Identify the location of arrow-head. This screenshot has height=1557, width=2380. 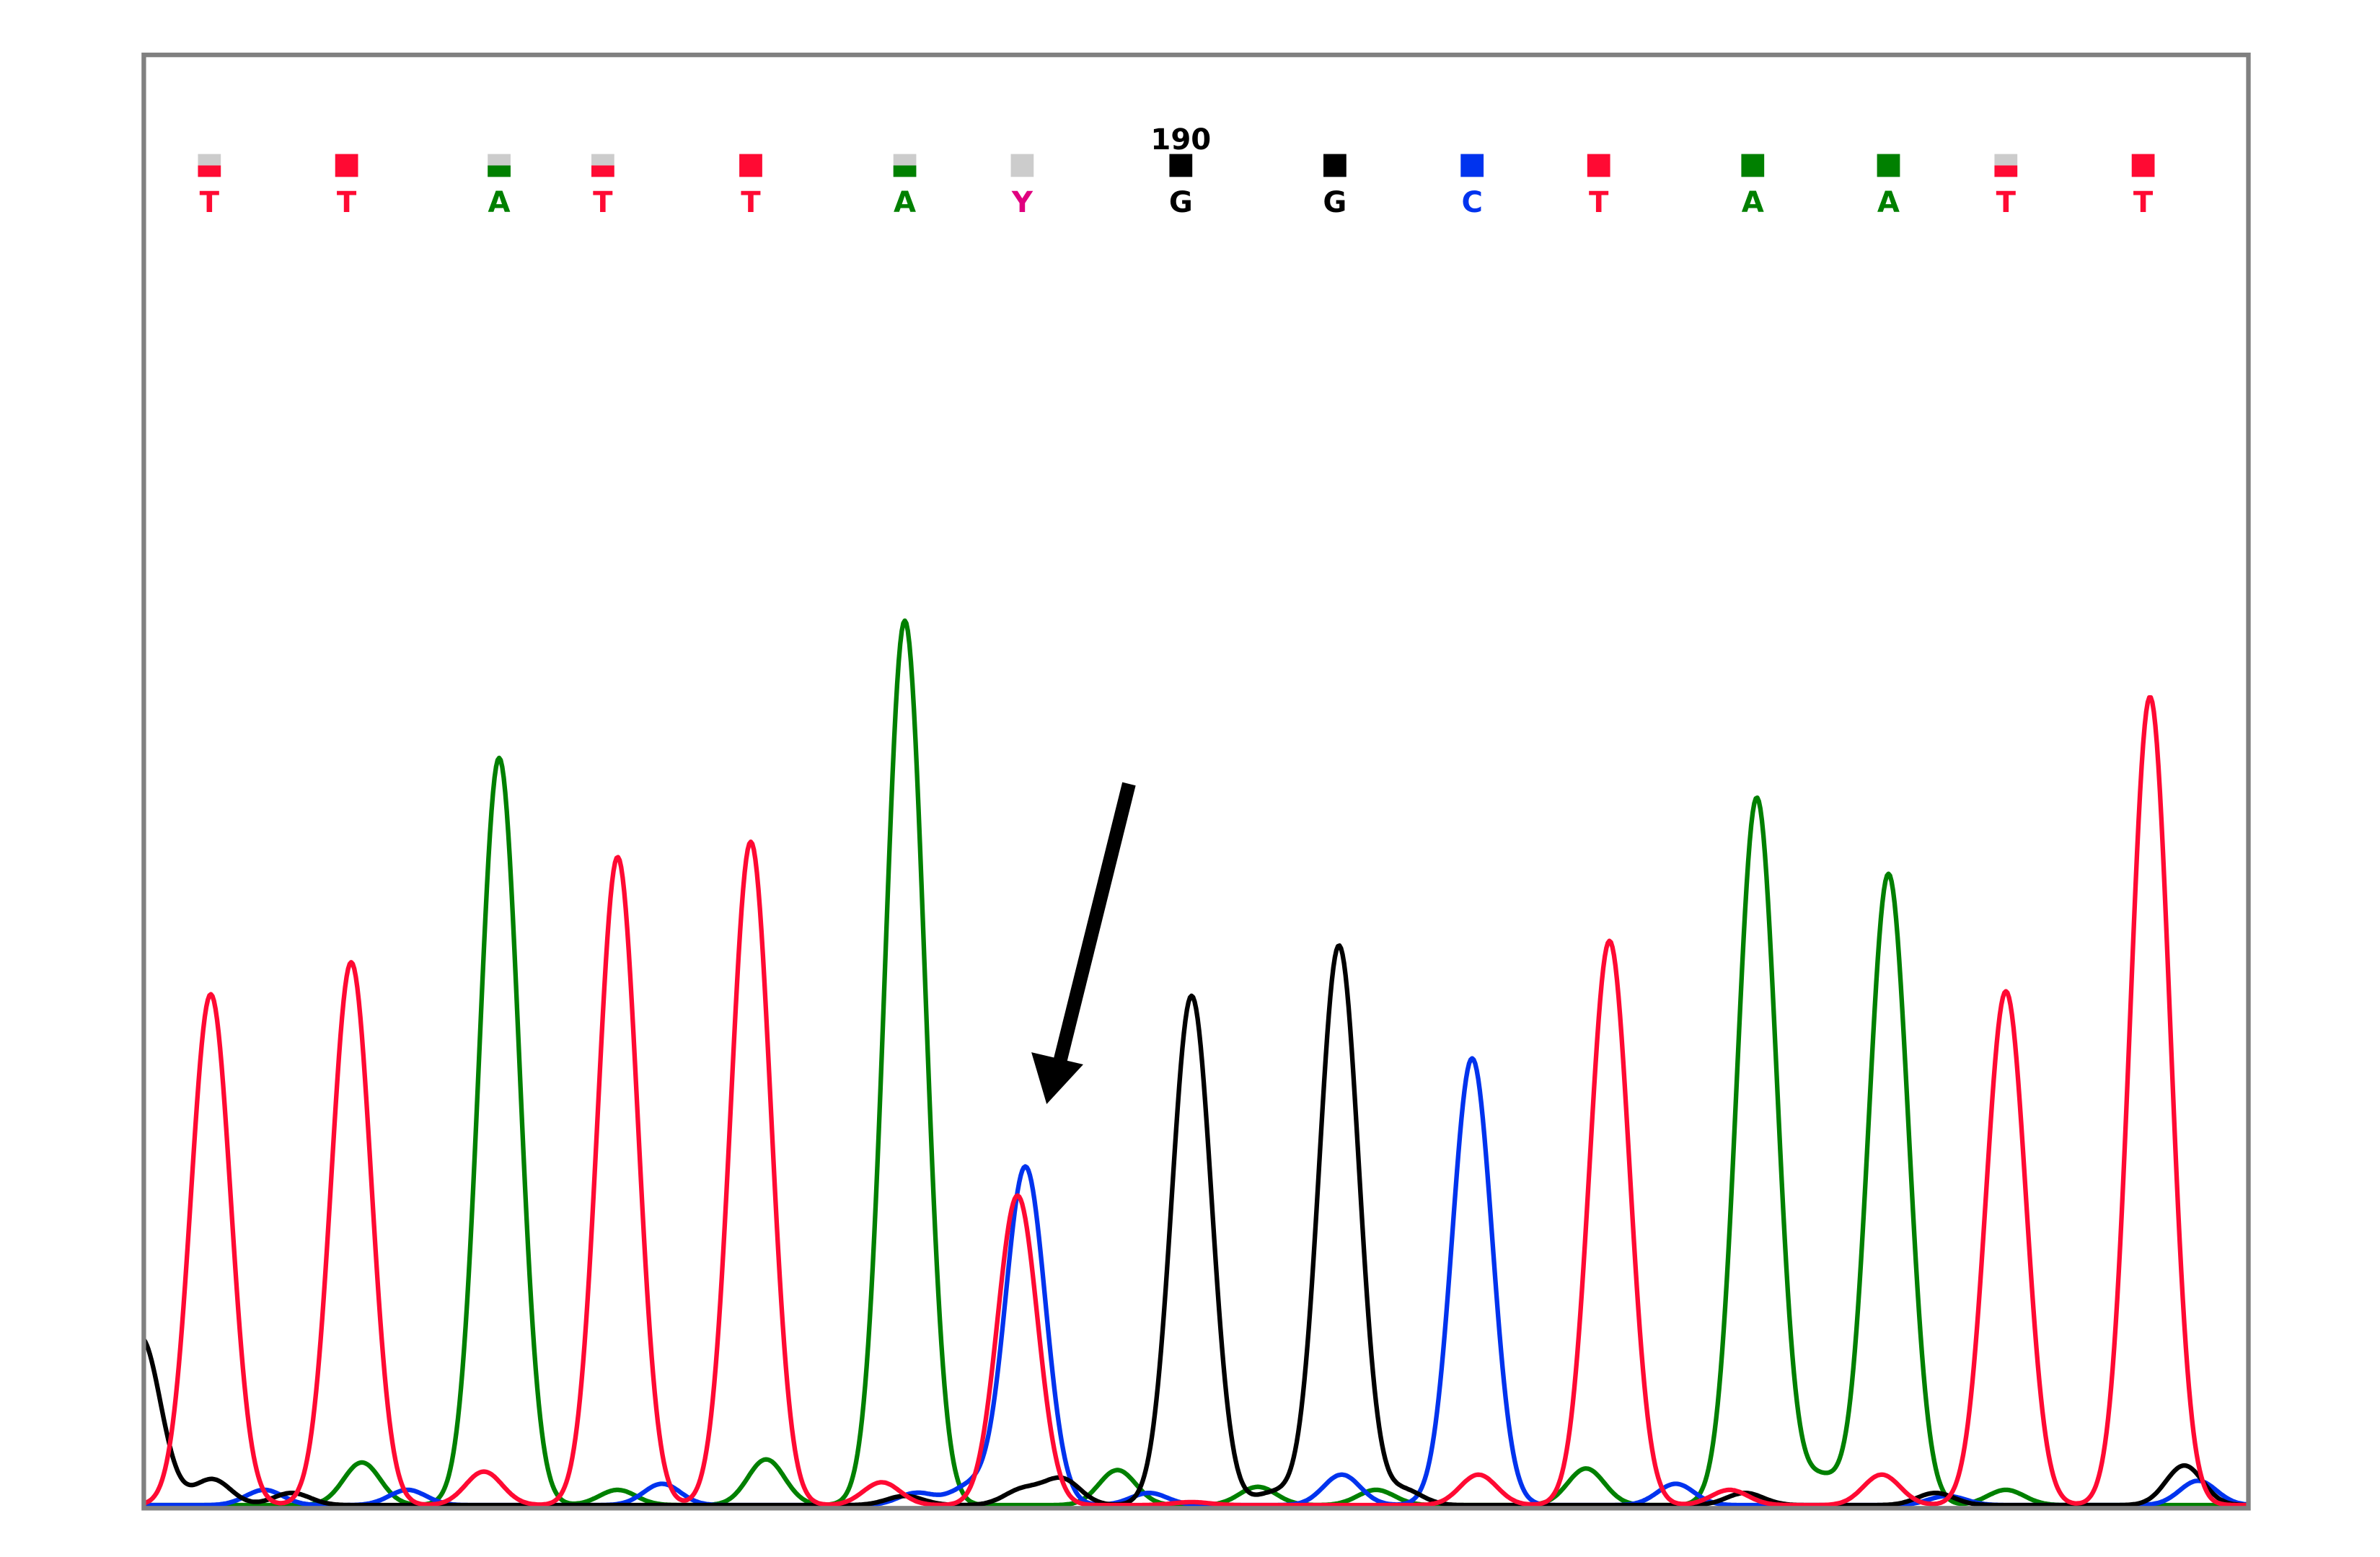
(1057, 1078).